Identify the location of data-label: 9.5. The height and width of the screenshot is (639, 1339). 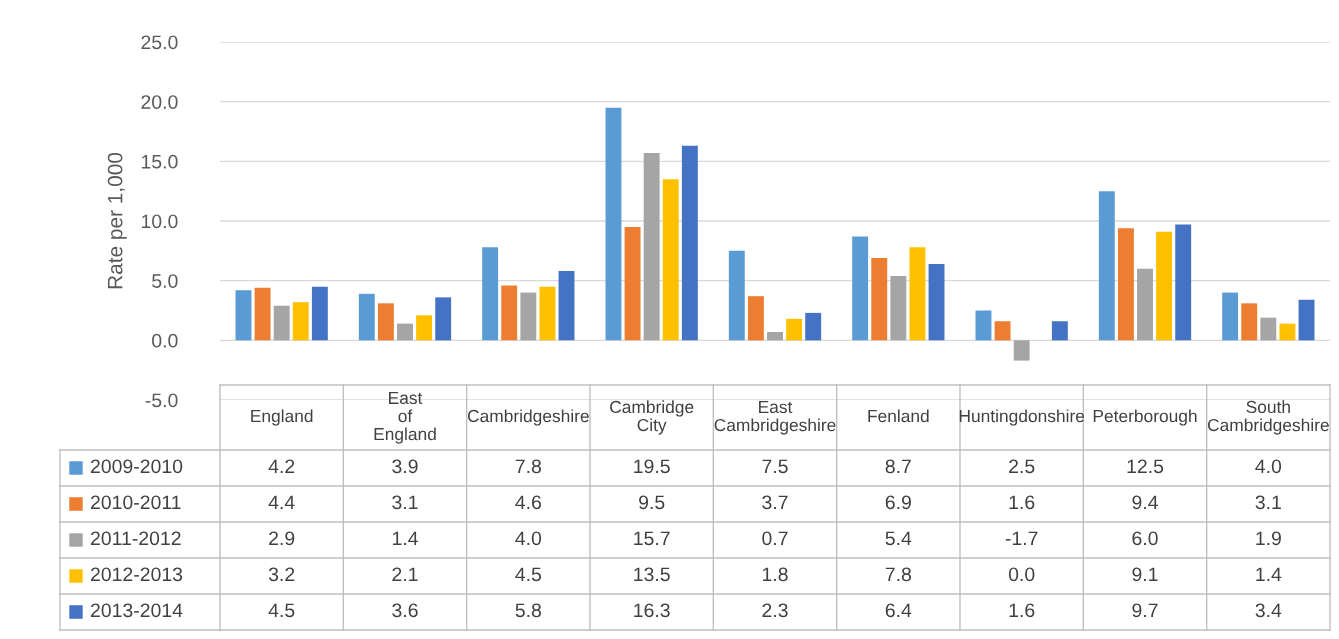
(652, 502).